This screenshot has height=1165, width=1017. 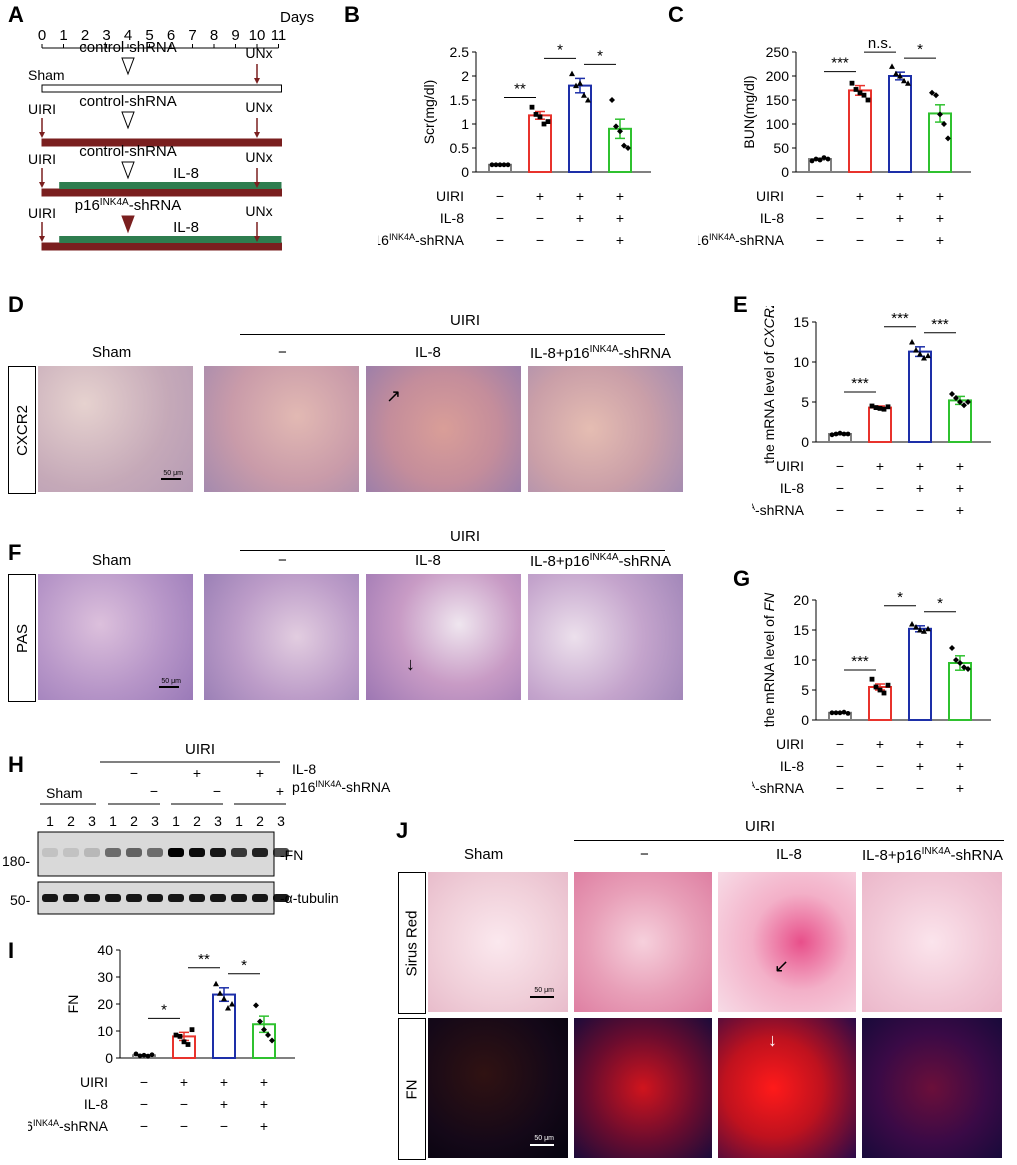 What do you see at coordinates (115, 637) in the screenshot?
I see `f-img-sham: 50 μm` at bounding box center [115, 637].